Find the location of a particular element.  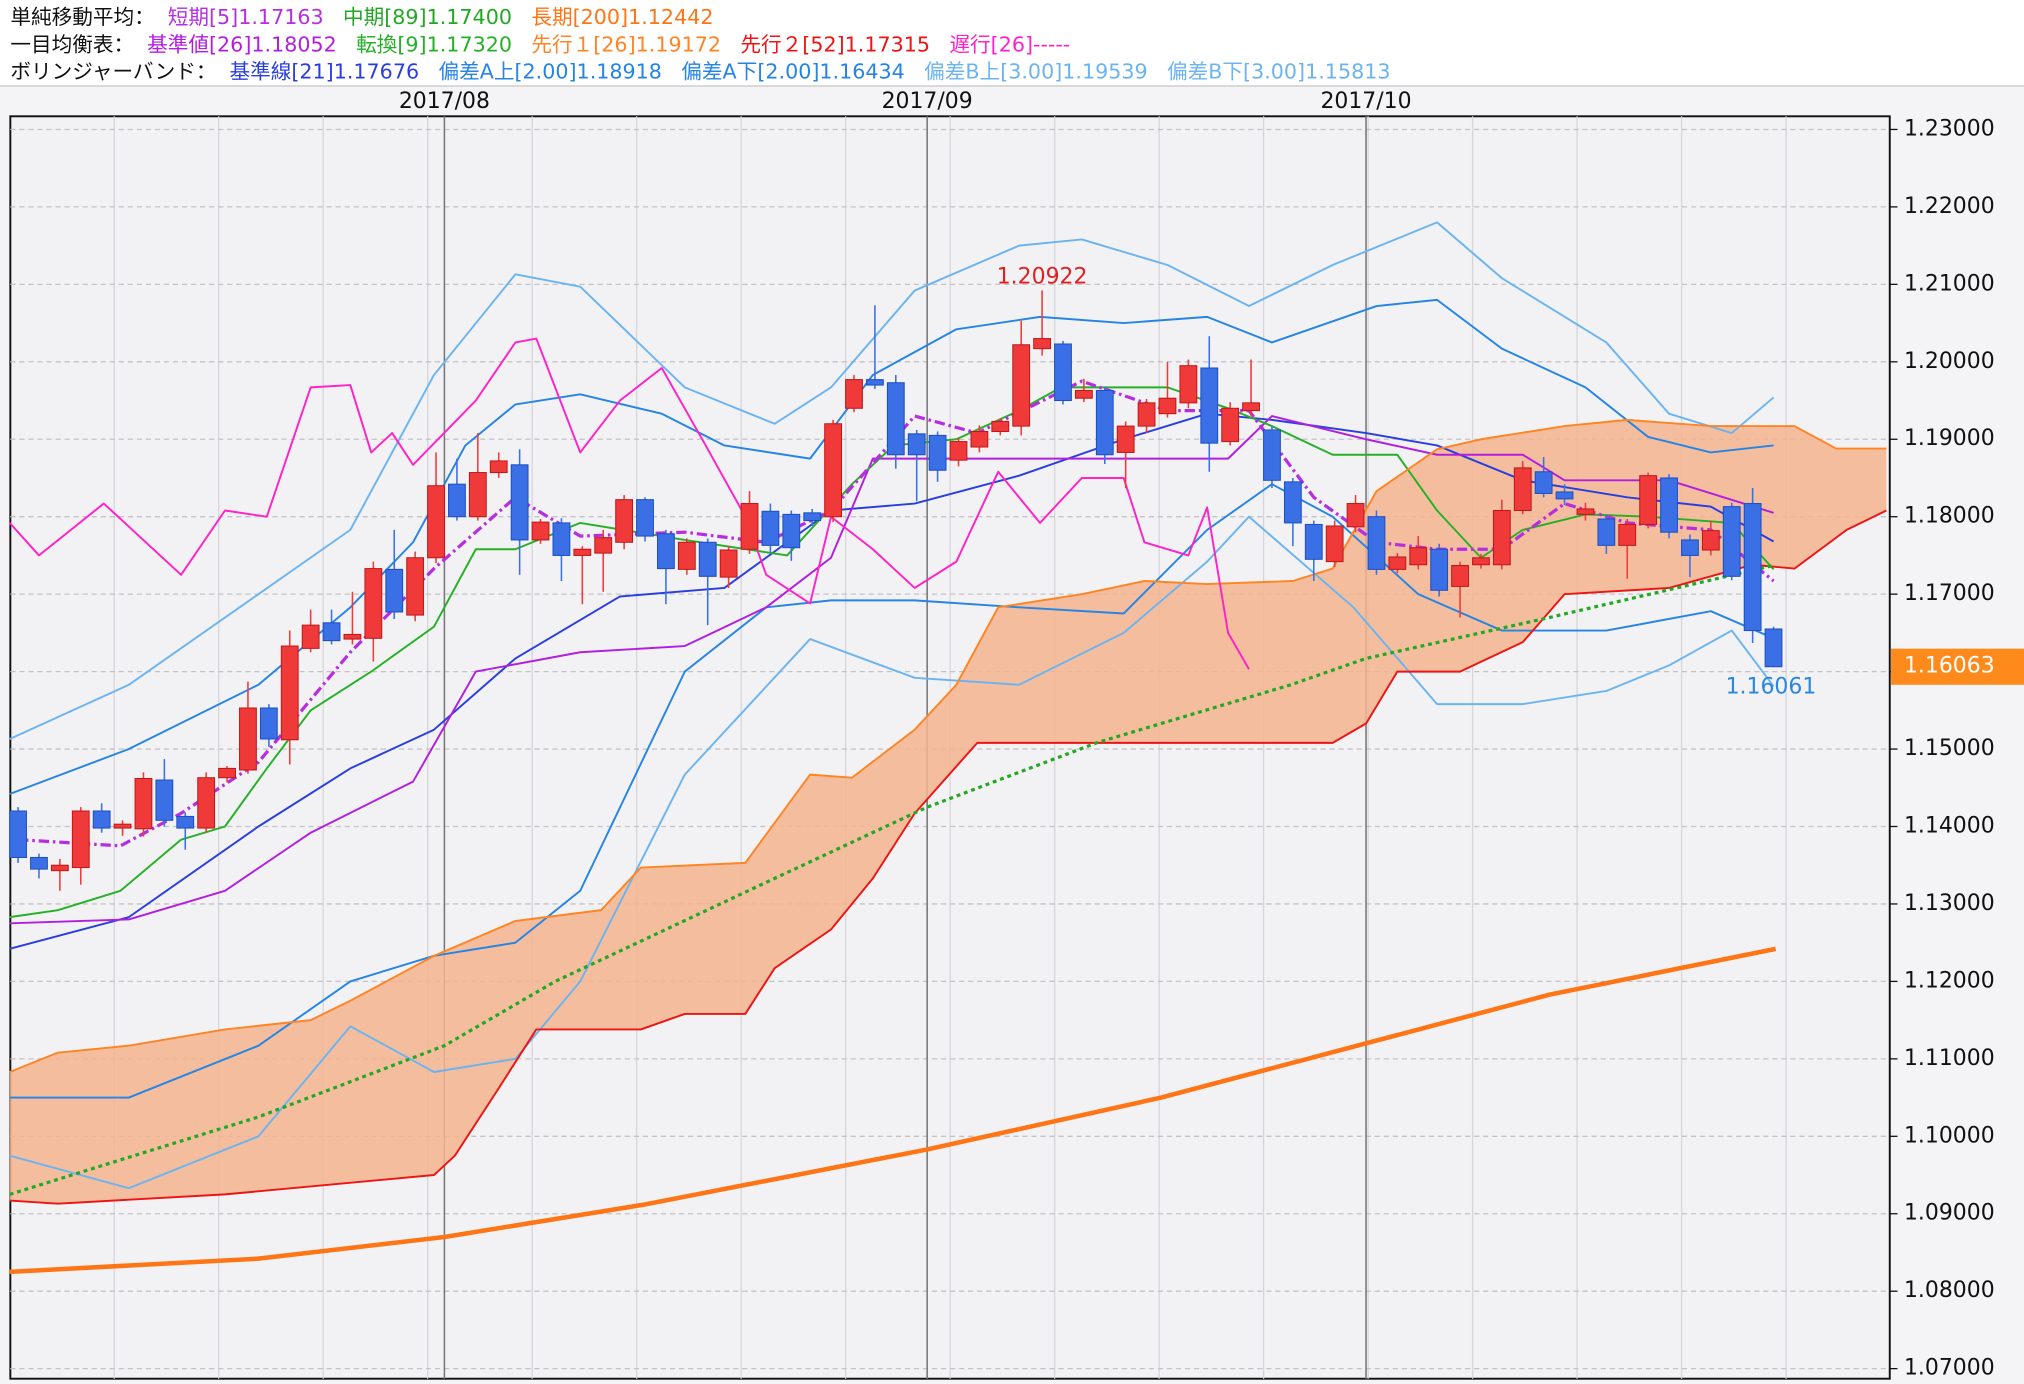

legend-entry: 短期[5]1.17163 is located at coordinates (246, 17).